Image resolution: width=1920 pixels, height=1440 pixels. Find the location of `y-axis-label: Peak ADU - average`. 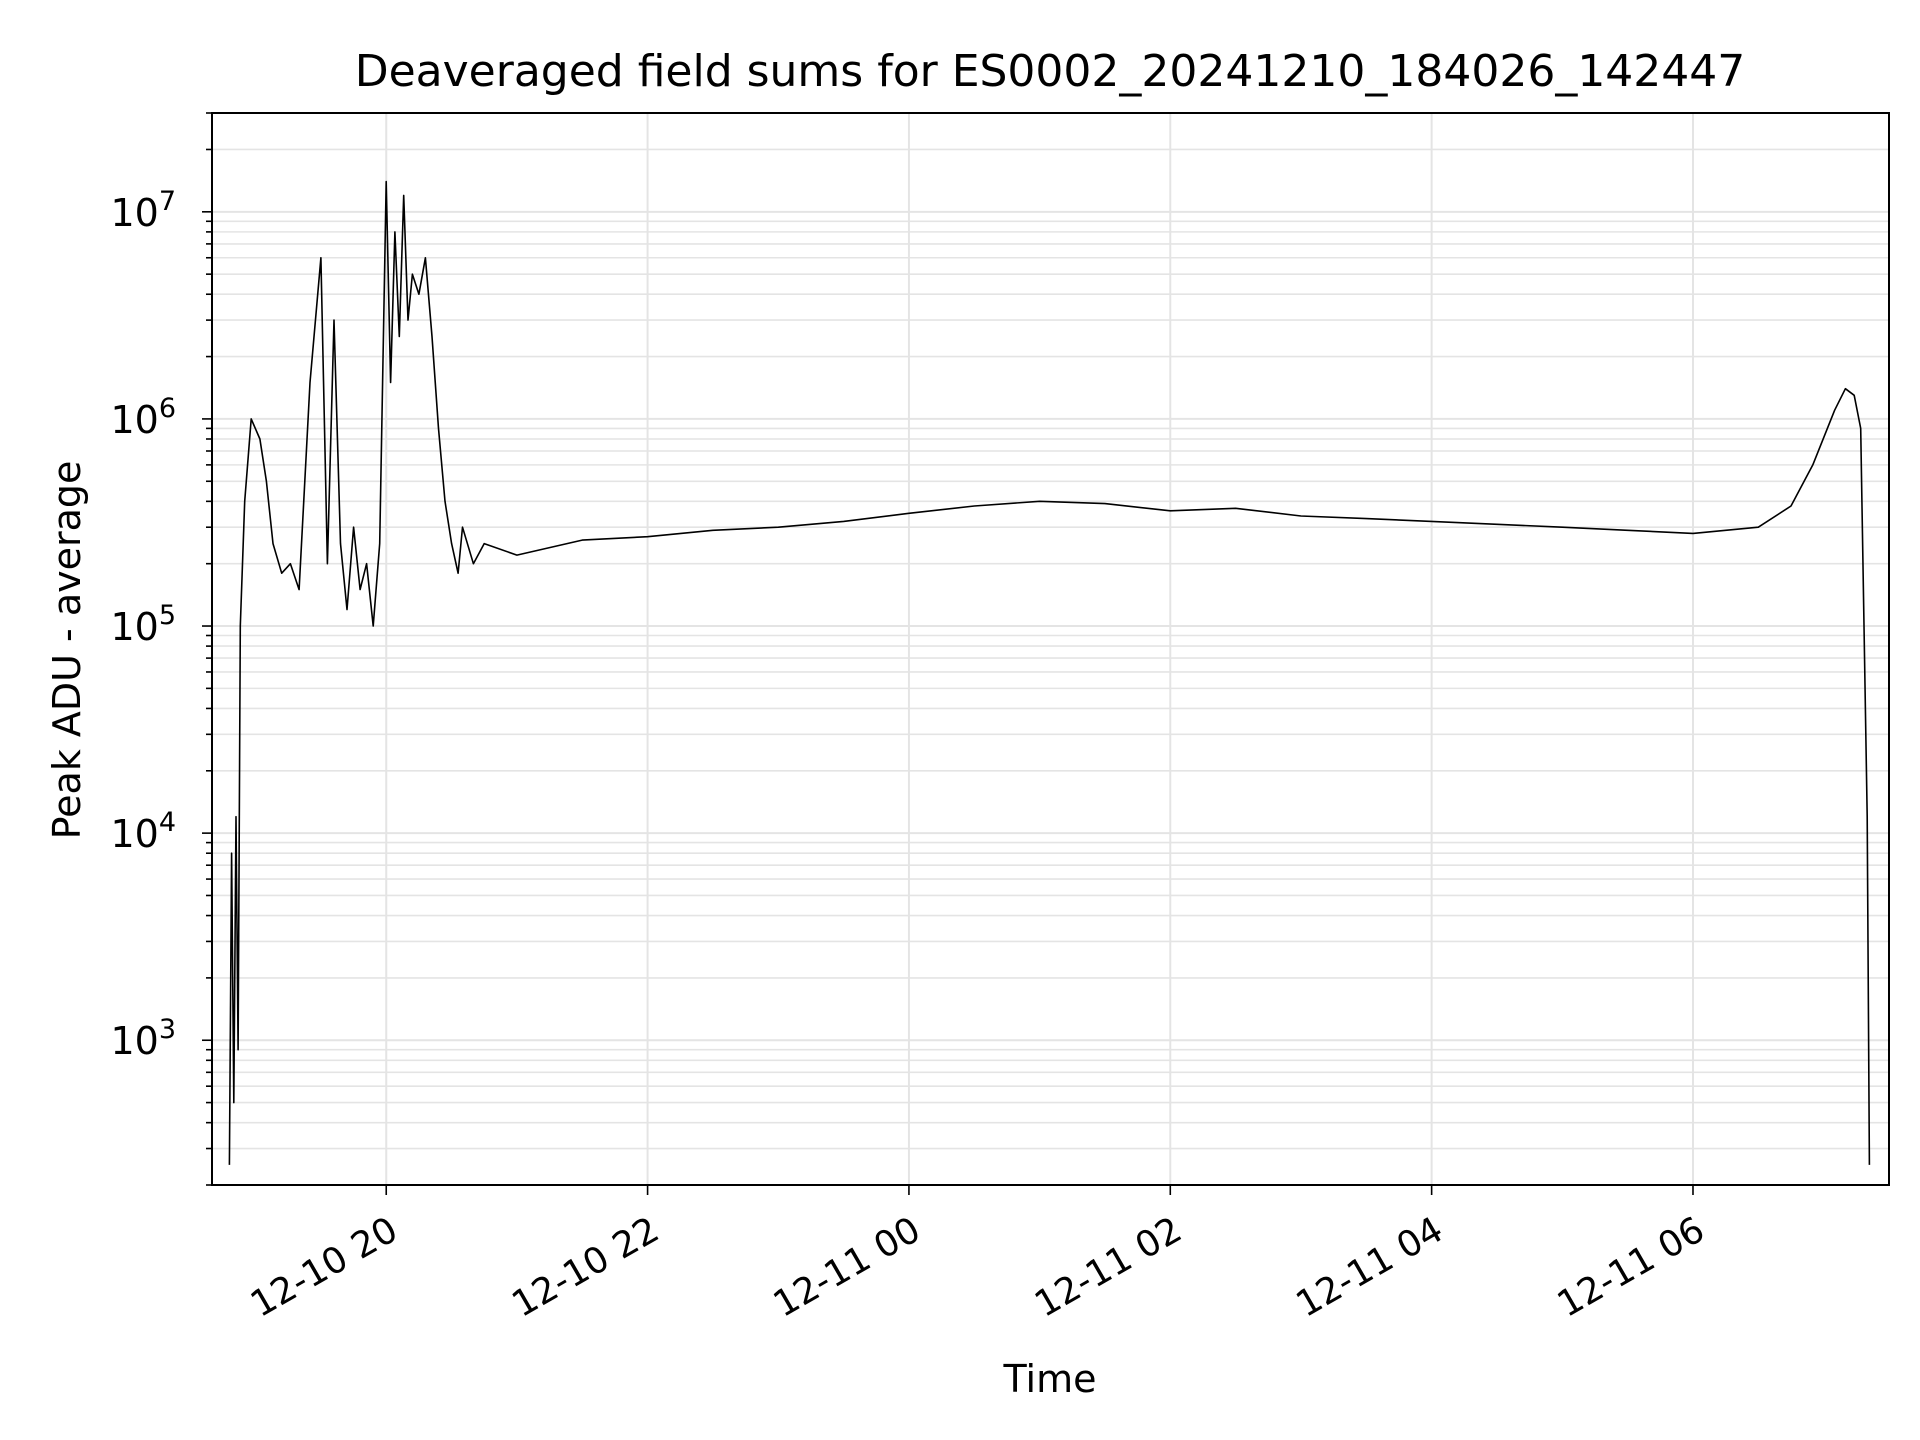

y-axis-label: Peak ADU - average is located at coordinates (67, 650).